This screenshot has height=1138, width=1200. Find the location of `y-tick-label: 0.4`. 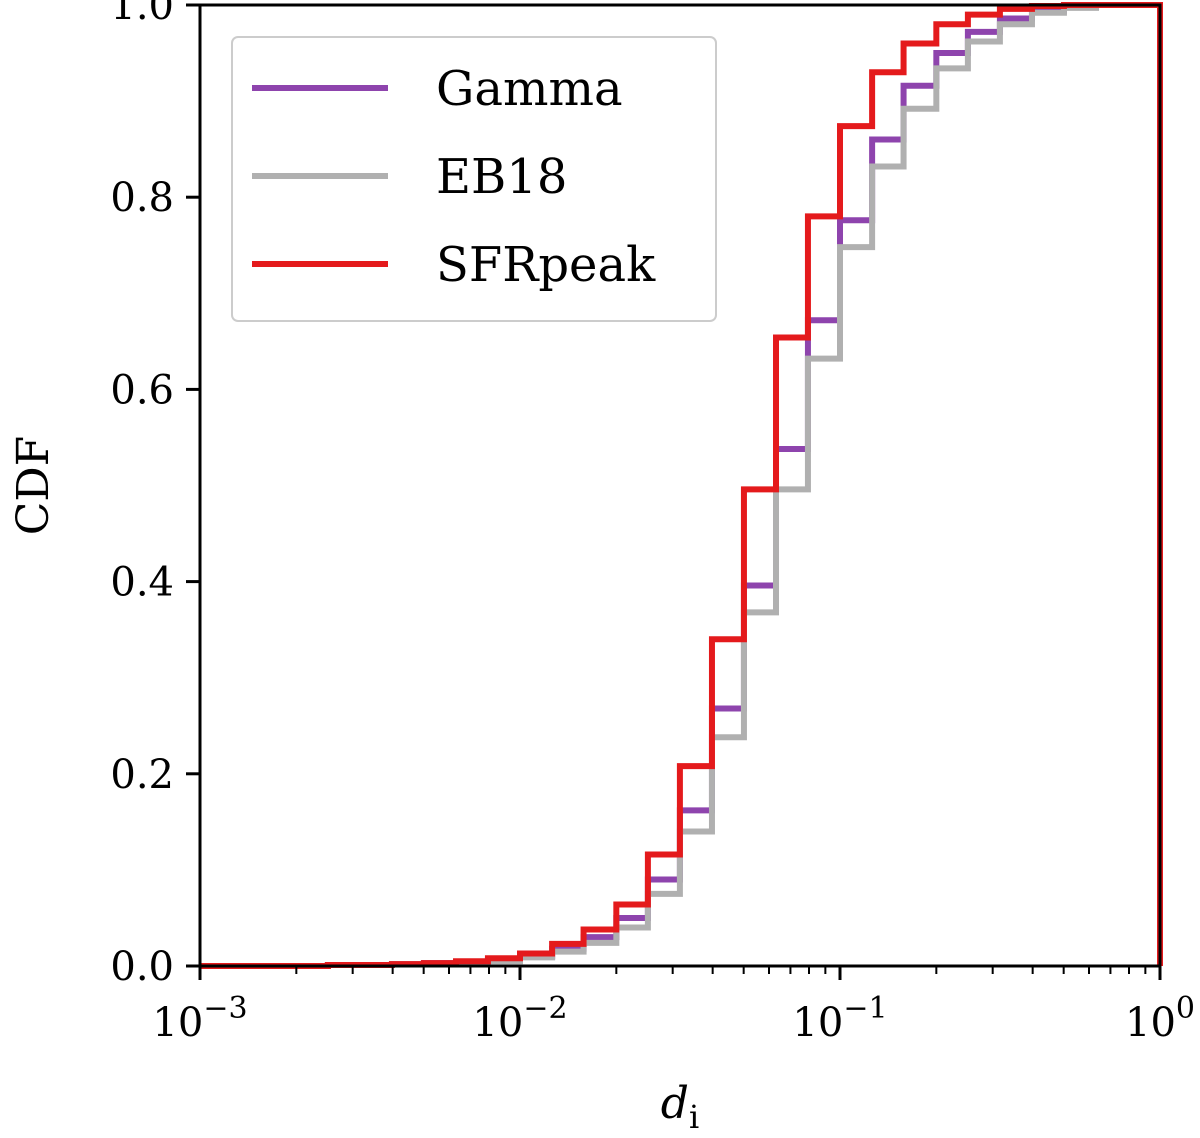

y-tick-label: 0.4 is located at coordinates (142, 583).